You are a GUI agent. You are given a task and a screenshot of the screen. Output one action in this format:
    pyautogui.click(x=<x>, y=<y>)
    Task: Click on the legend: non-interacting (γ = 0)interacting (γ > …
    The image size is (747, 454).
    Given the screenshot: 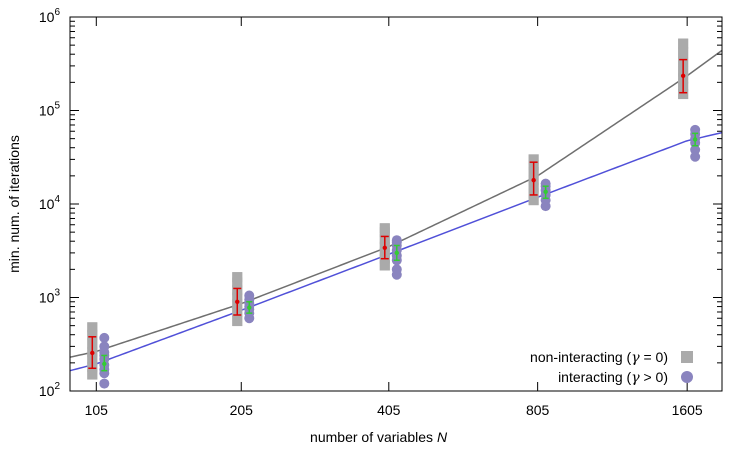 What is the action you would take?
    pyautogui.click(x=611, y=367)
    